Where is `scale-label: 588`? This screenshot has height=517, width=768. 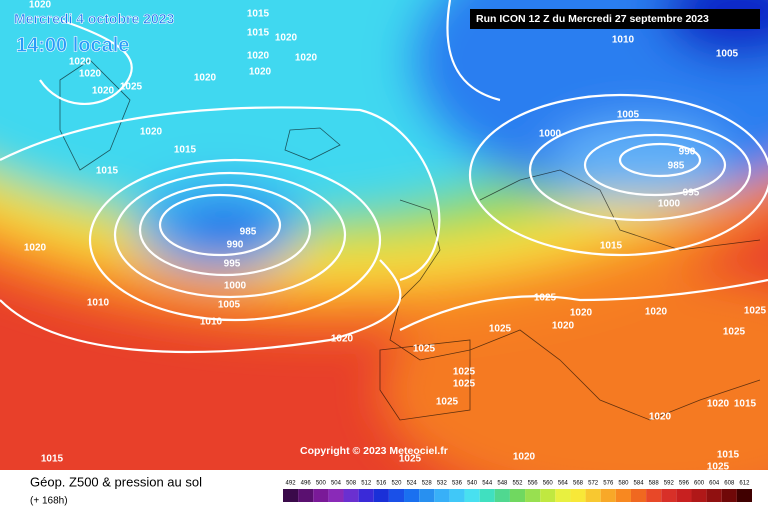 scale-label: 588 is located at coordinates (654, 484).